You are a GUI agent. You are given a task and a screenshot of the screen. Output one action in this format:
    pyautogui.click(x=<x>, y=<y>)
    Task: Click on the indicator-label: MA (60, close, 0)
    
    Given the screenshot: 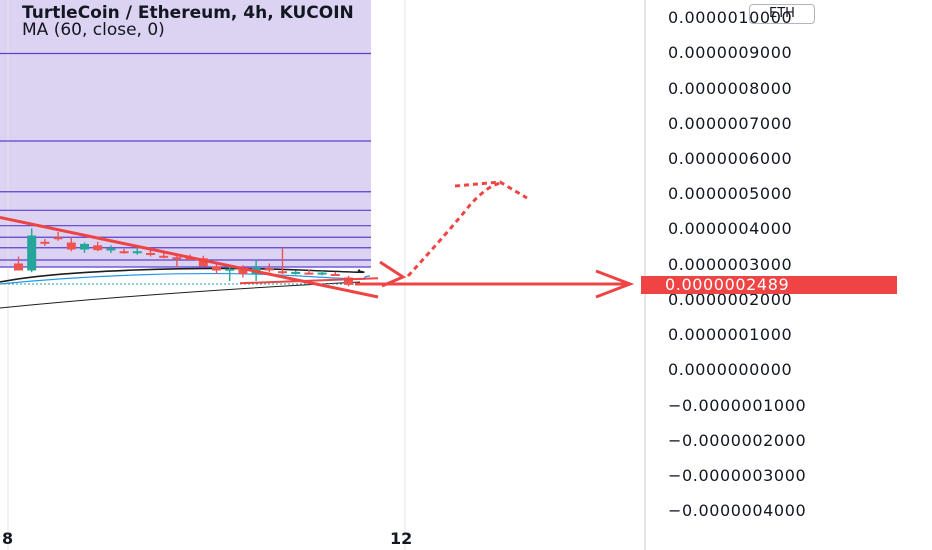 What is the action you would take?
    pyautogui.click(x=93, y=30)
    